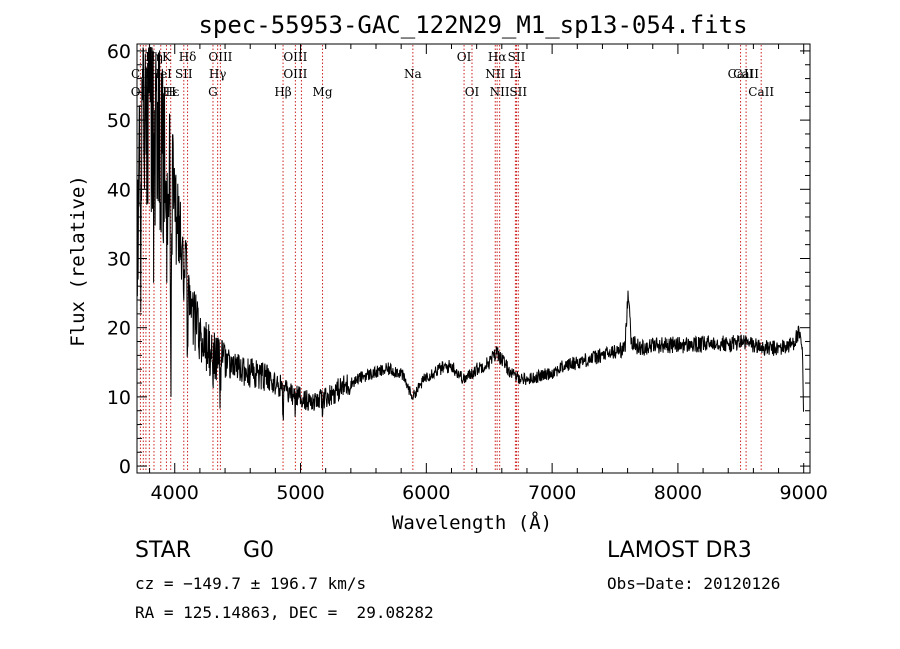 This screenshot has height=649, width=900. Describe the element at coordinates (472, 522) in the screenshot. I see `x-axis-label: Wavelength (Å)` at that location.